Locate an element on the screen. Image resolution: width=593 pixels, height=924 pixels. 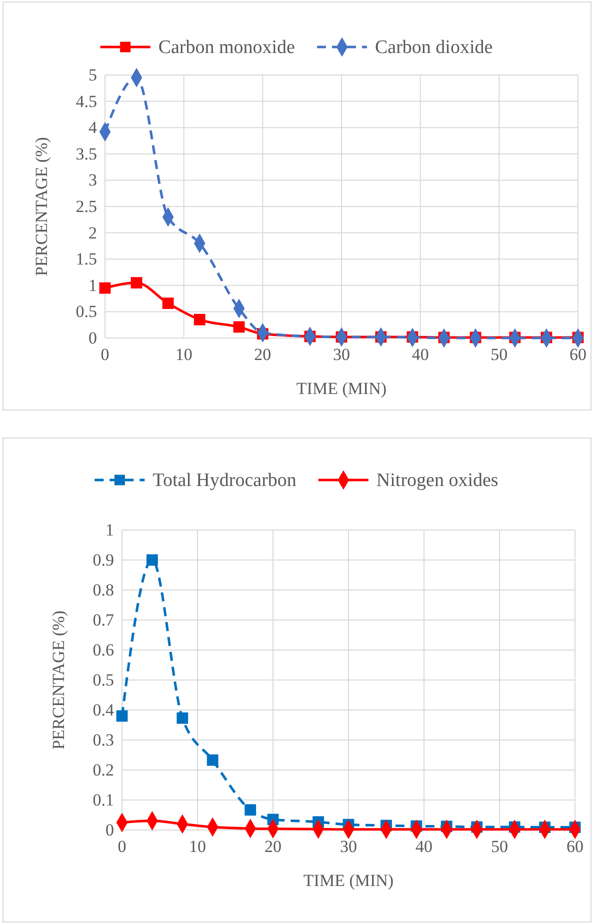
y-tick-label: 1.5 is located at coordinates (86, 259).